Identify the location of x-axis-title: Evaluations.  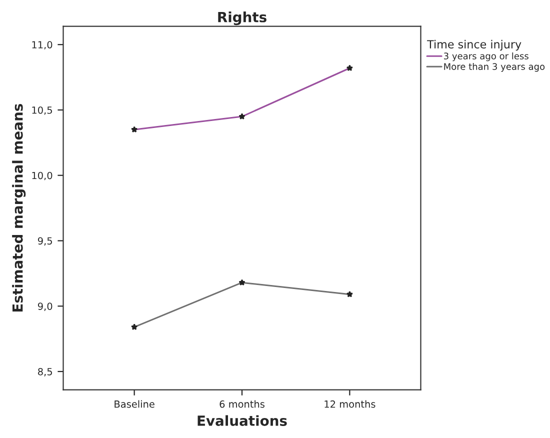
(242, 420).